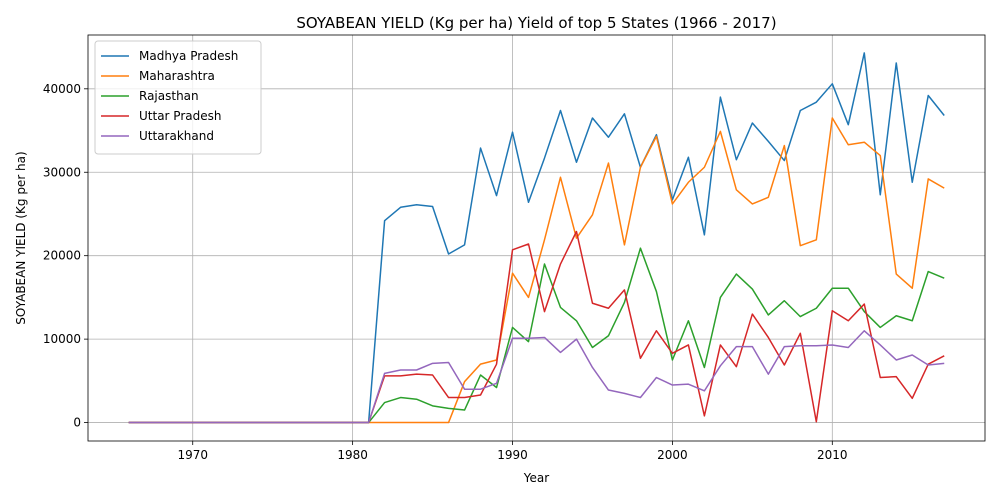  I want to click on legend-label-uttar-pradesh: Uttar Pradesh, so click(180, 116).